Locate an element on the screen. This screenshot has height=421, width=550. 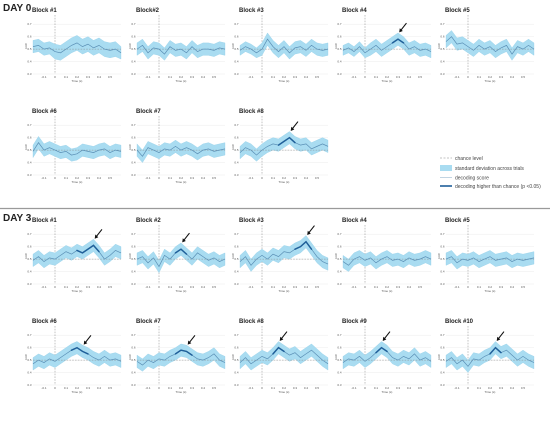
block-title: Block #1 is located at coordinates (44, 221).